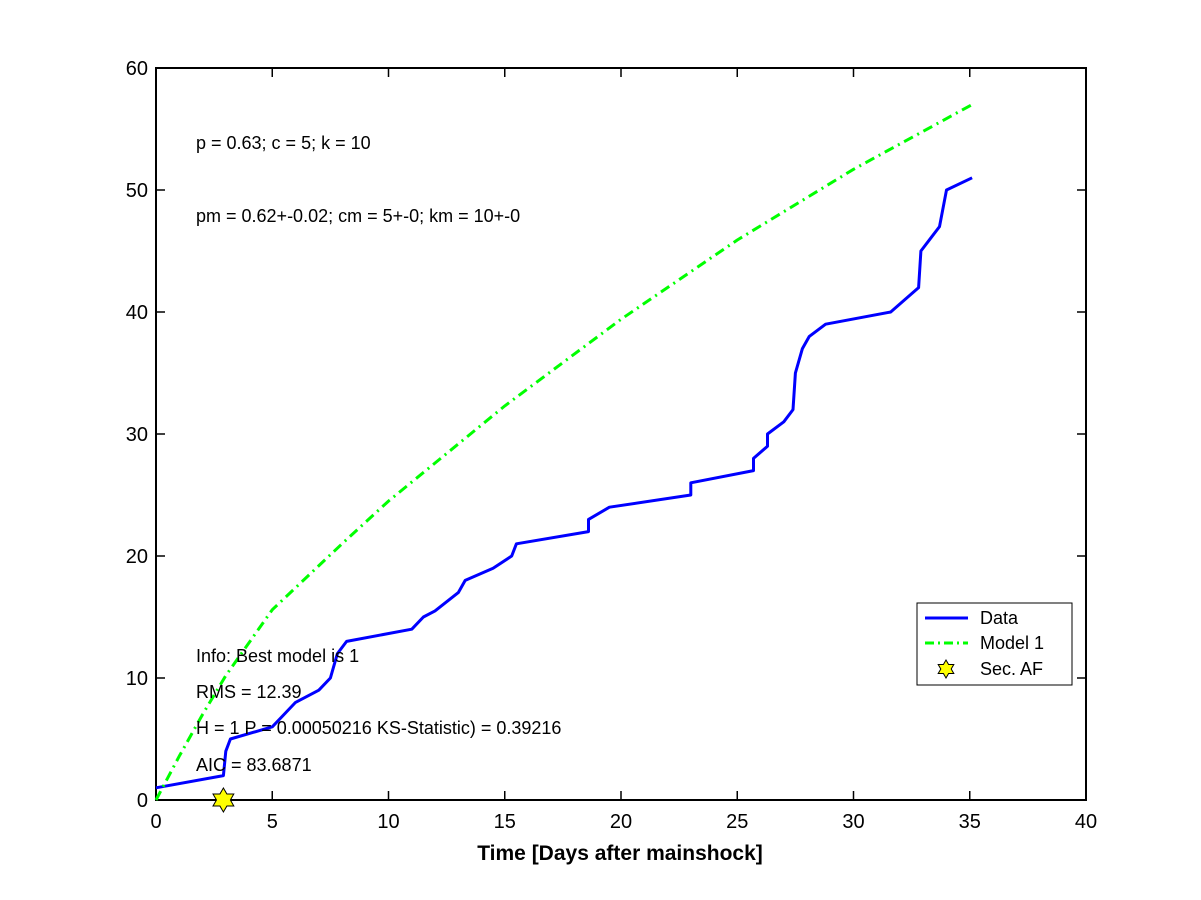  I want to click on legend-label-data: Data, so click(999, 618).